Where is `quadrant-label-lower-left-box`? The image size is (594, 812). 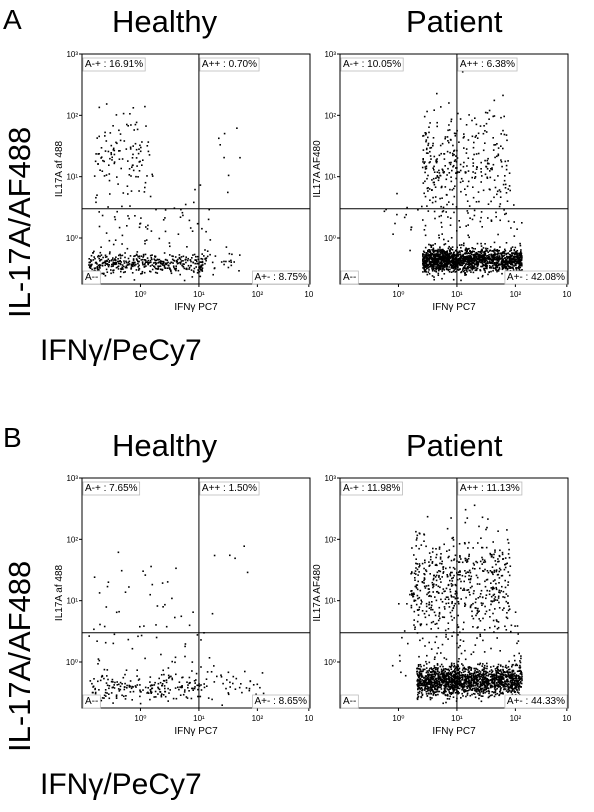
quadrant-label-lower-left-box is located at coordinates (91, 701).